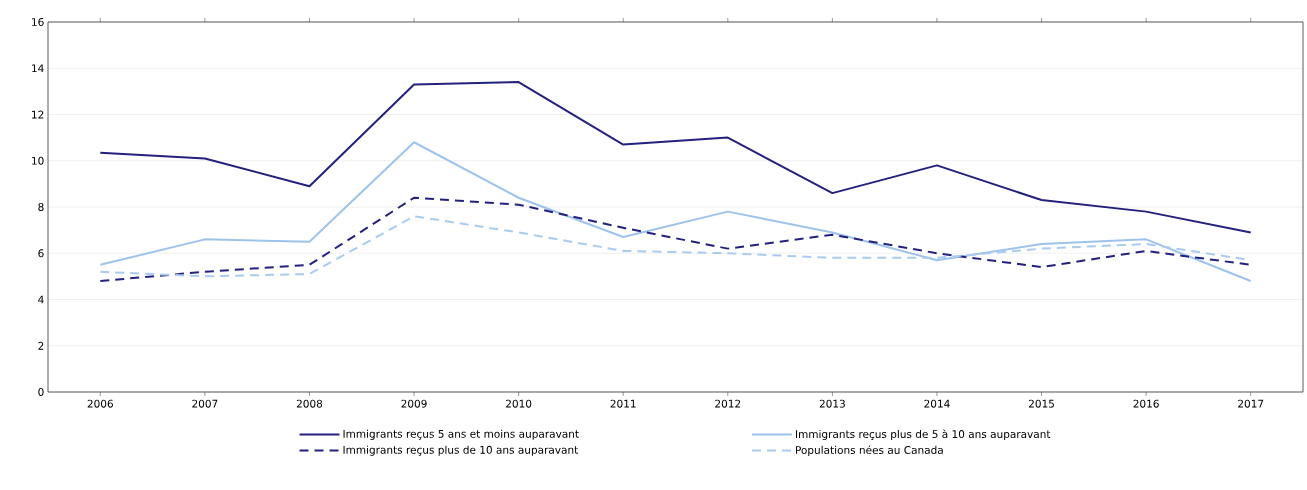  Describe the element at coordinates (38, 114) in the screenshot. I see `y-tick-label: 12` at that location.